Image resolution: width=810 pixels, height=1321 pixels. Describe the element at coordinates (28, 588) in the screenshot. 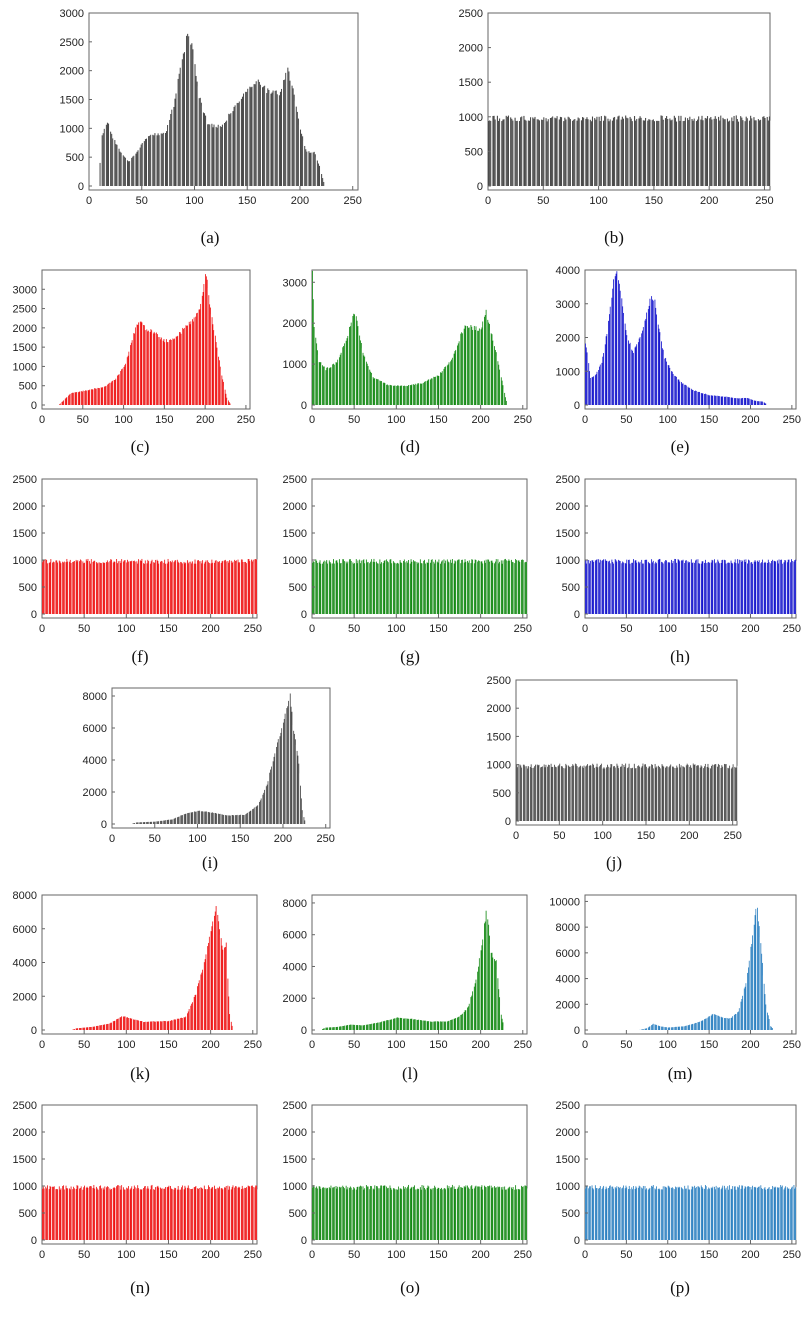

I see `y-tick-label: 500` at that location.